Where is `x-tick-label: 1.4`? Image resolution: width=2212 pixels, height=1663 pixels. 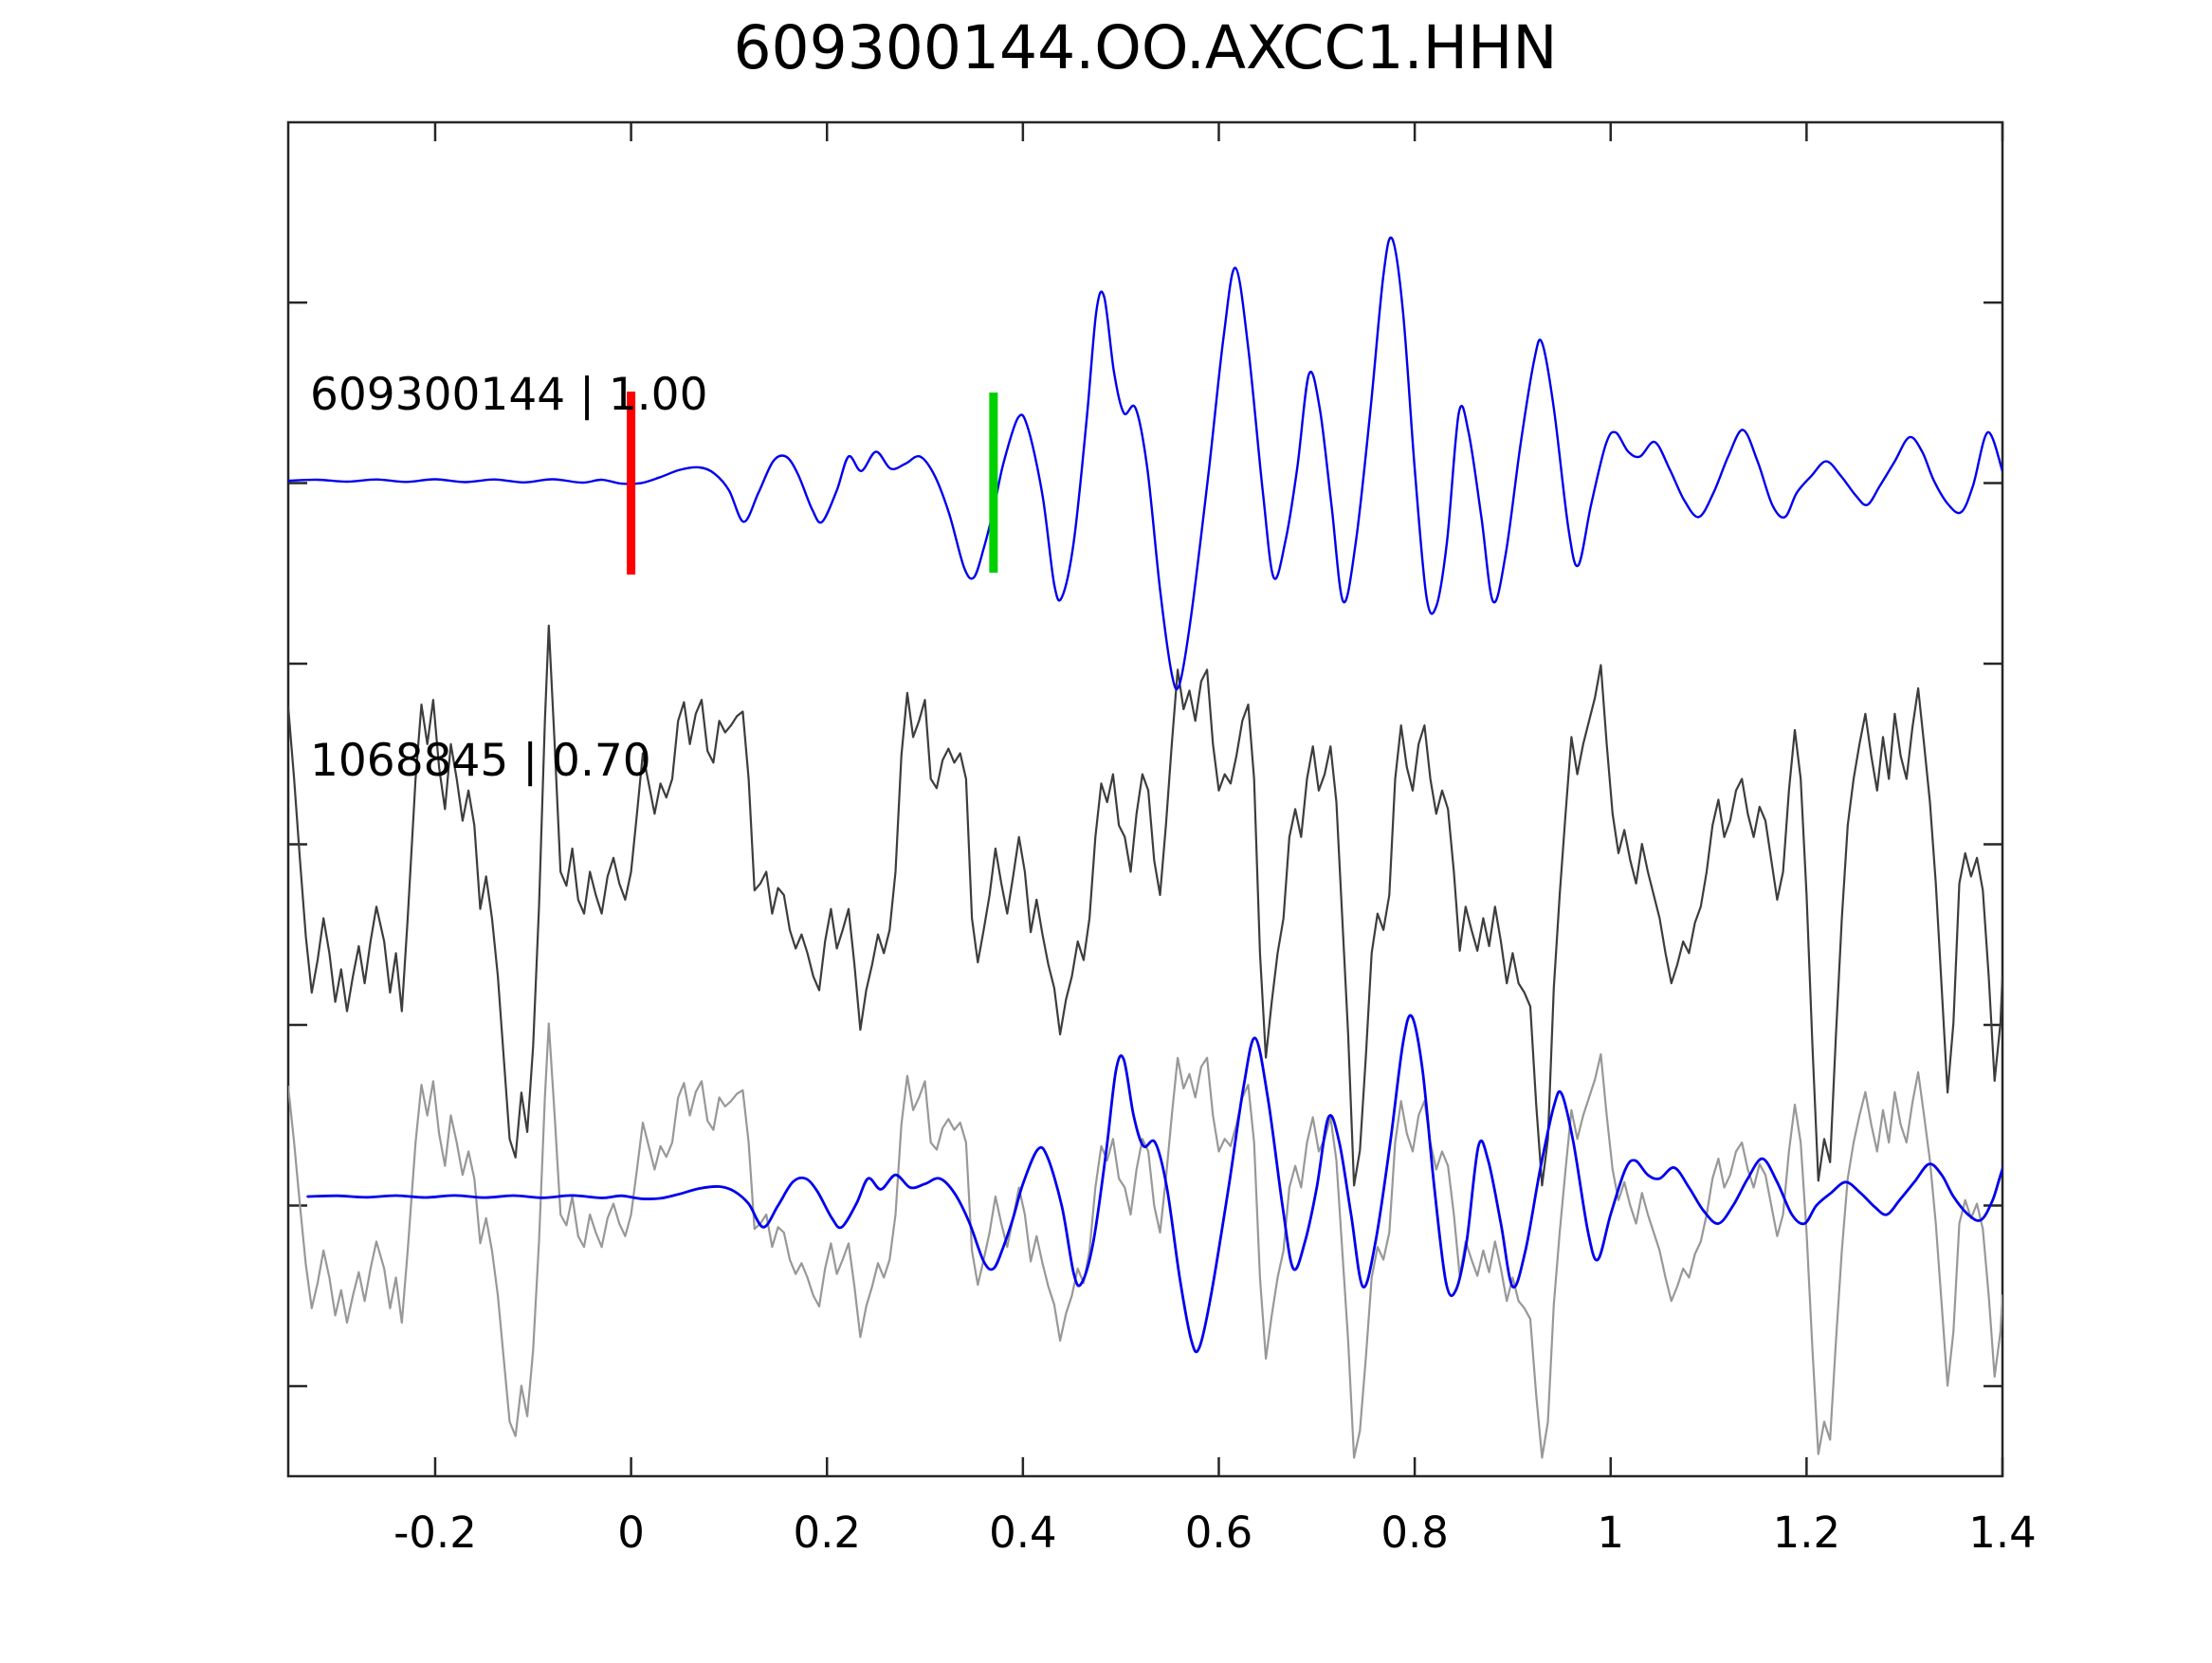
x-tick-label: 1.4 is located at coordinates (2003, 1533).